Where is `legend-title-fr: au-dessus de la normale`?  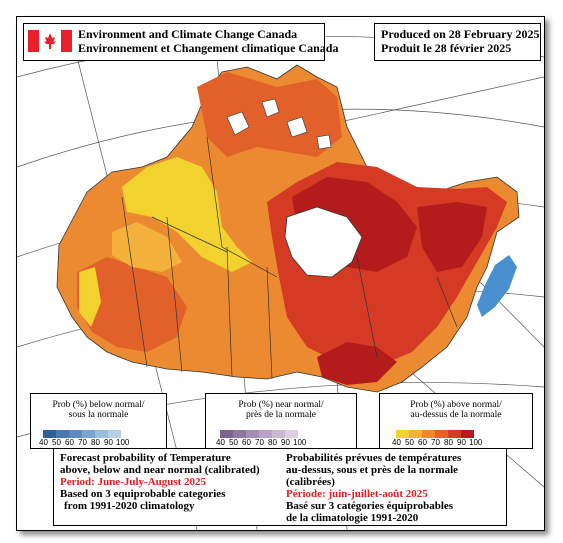
legend-title-fr: au-dessus de la normale is located at coordinates (456, 415).